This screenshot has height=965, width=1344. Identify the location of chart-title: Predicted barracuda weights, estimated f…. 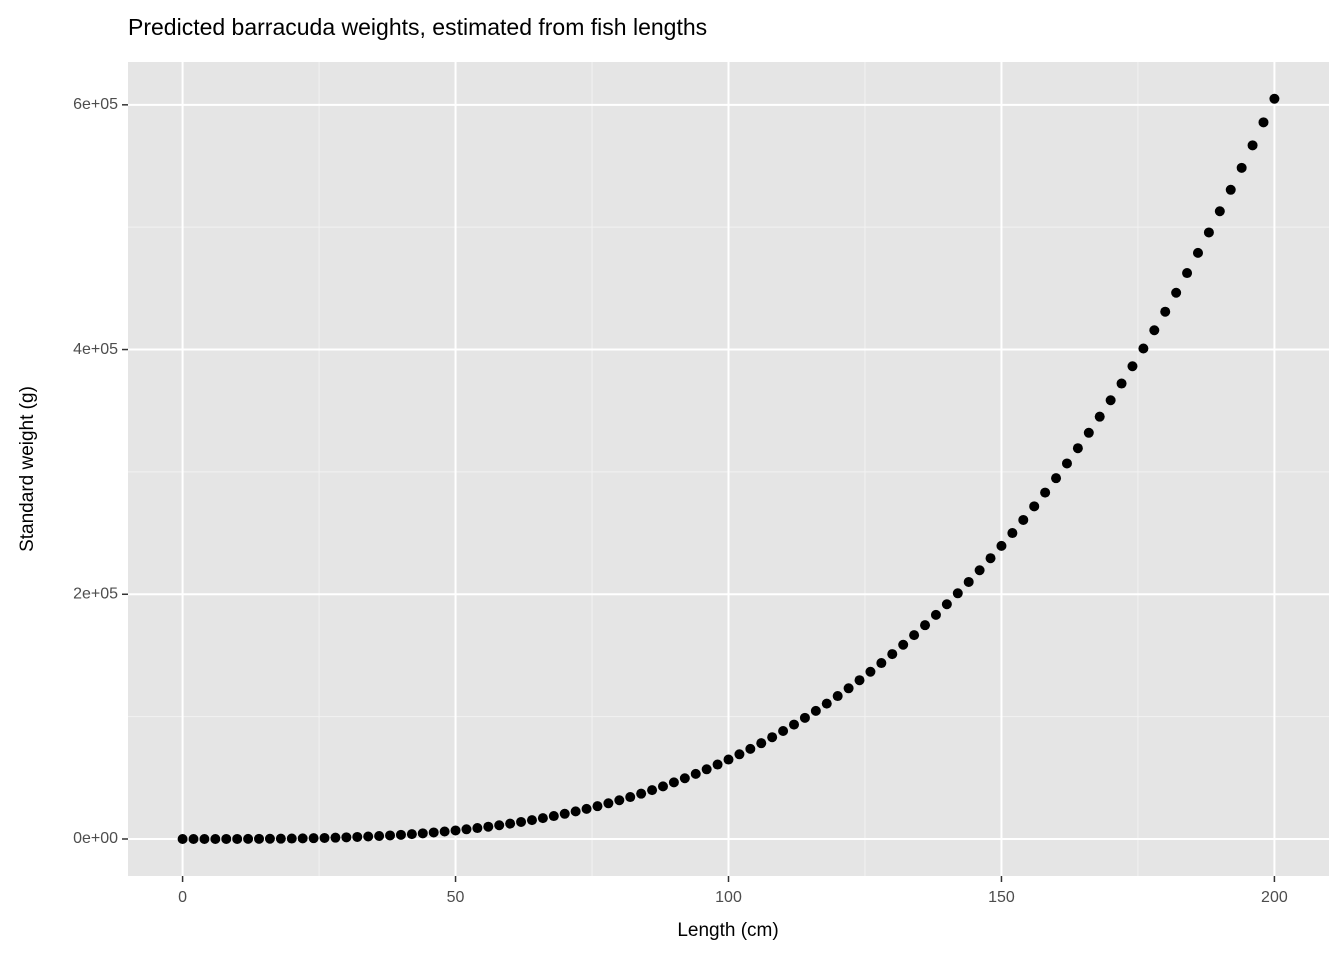
(417, 27).